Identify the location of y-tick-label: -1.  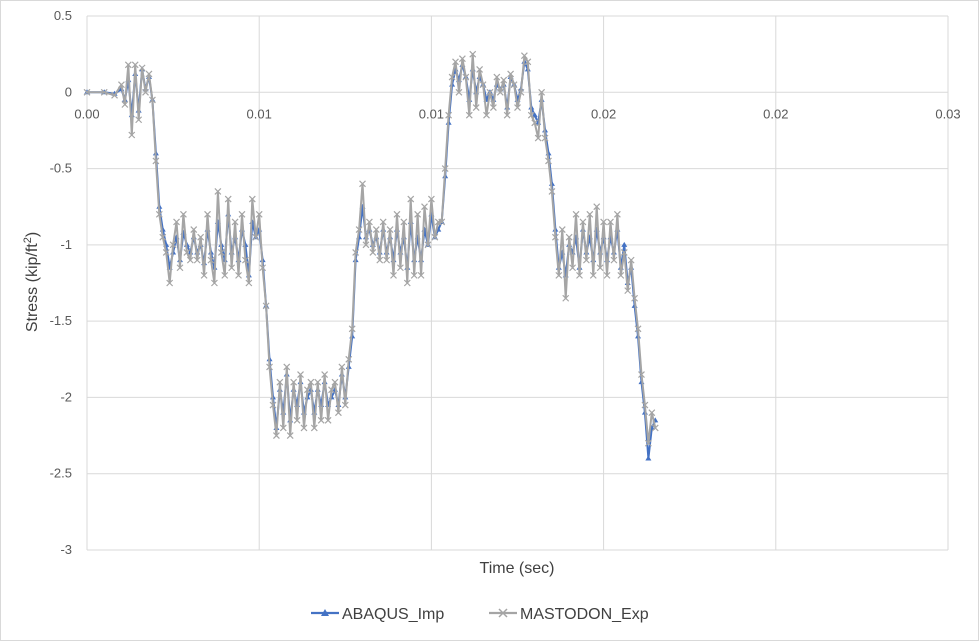
(66, 244).